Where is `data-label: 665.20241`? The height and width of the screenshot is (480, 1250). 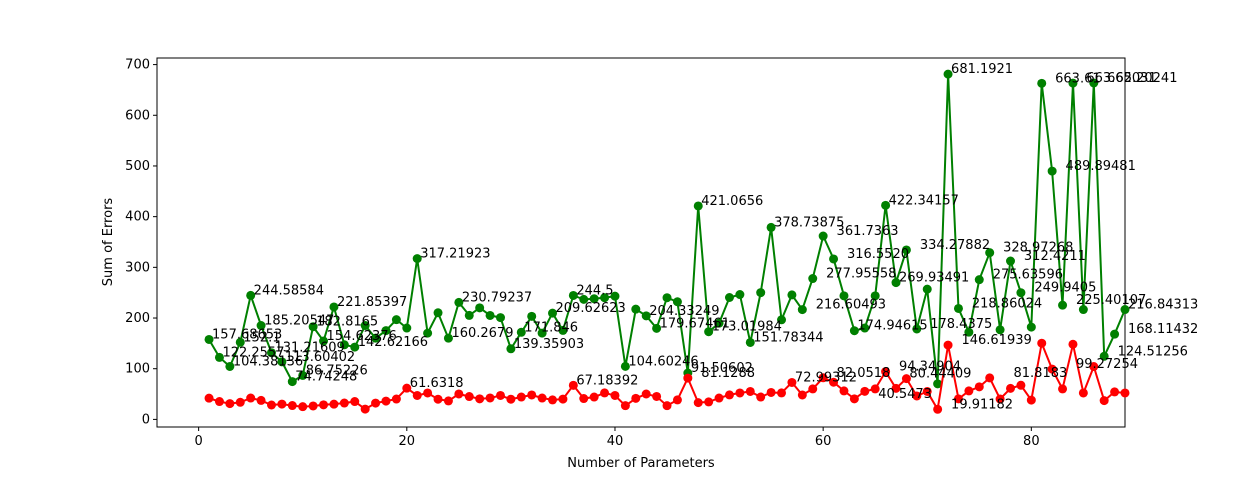 data-label: 665.20241 is located at coordinates (1142, 78).